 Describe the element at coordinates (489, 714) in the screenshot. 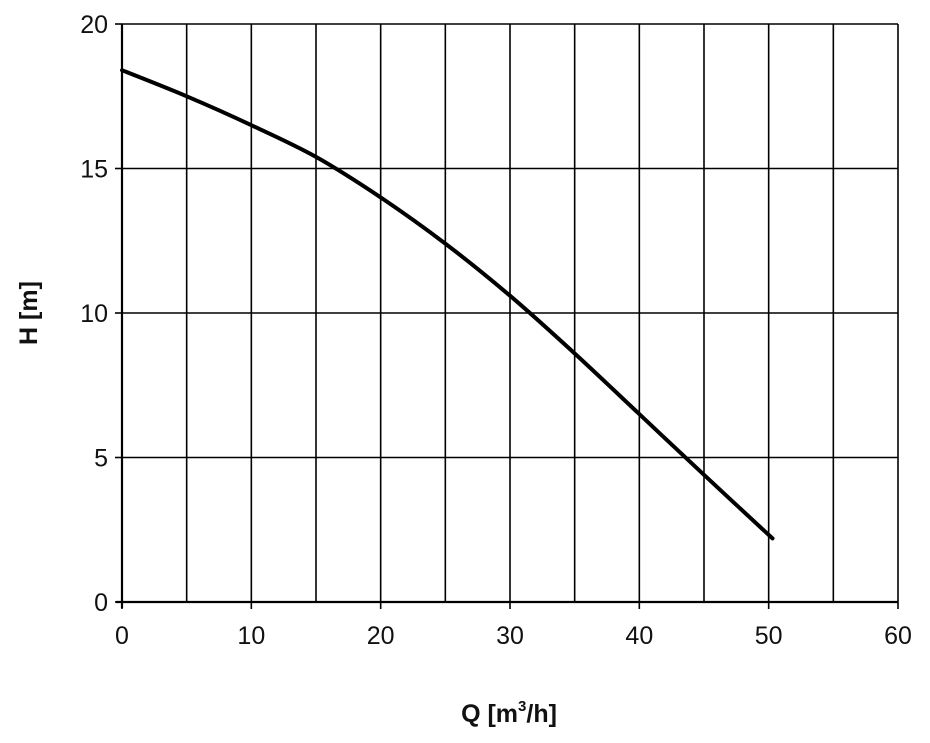

I see `x-axis-title-main: Q [m` at that location.